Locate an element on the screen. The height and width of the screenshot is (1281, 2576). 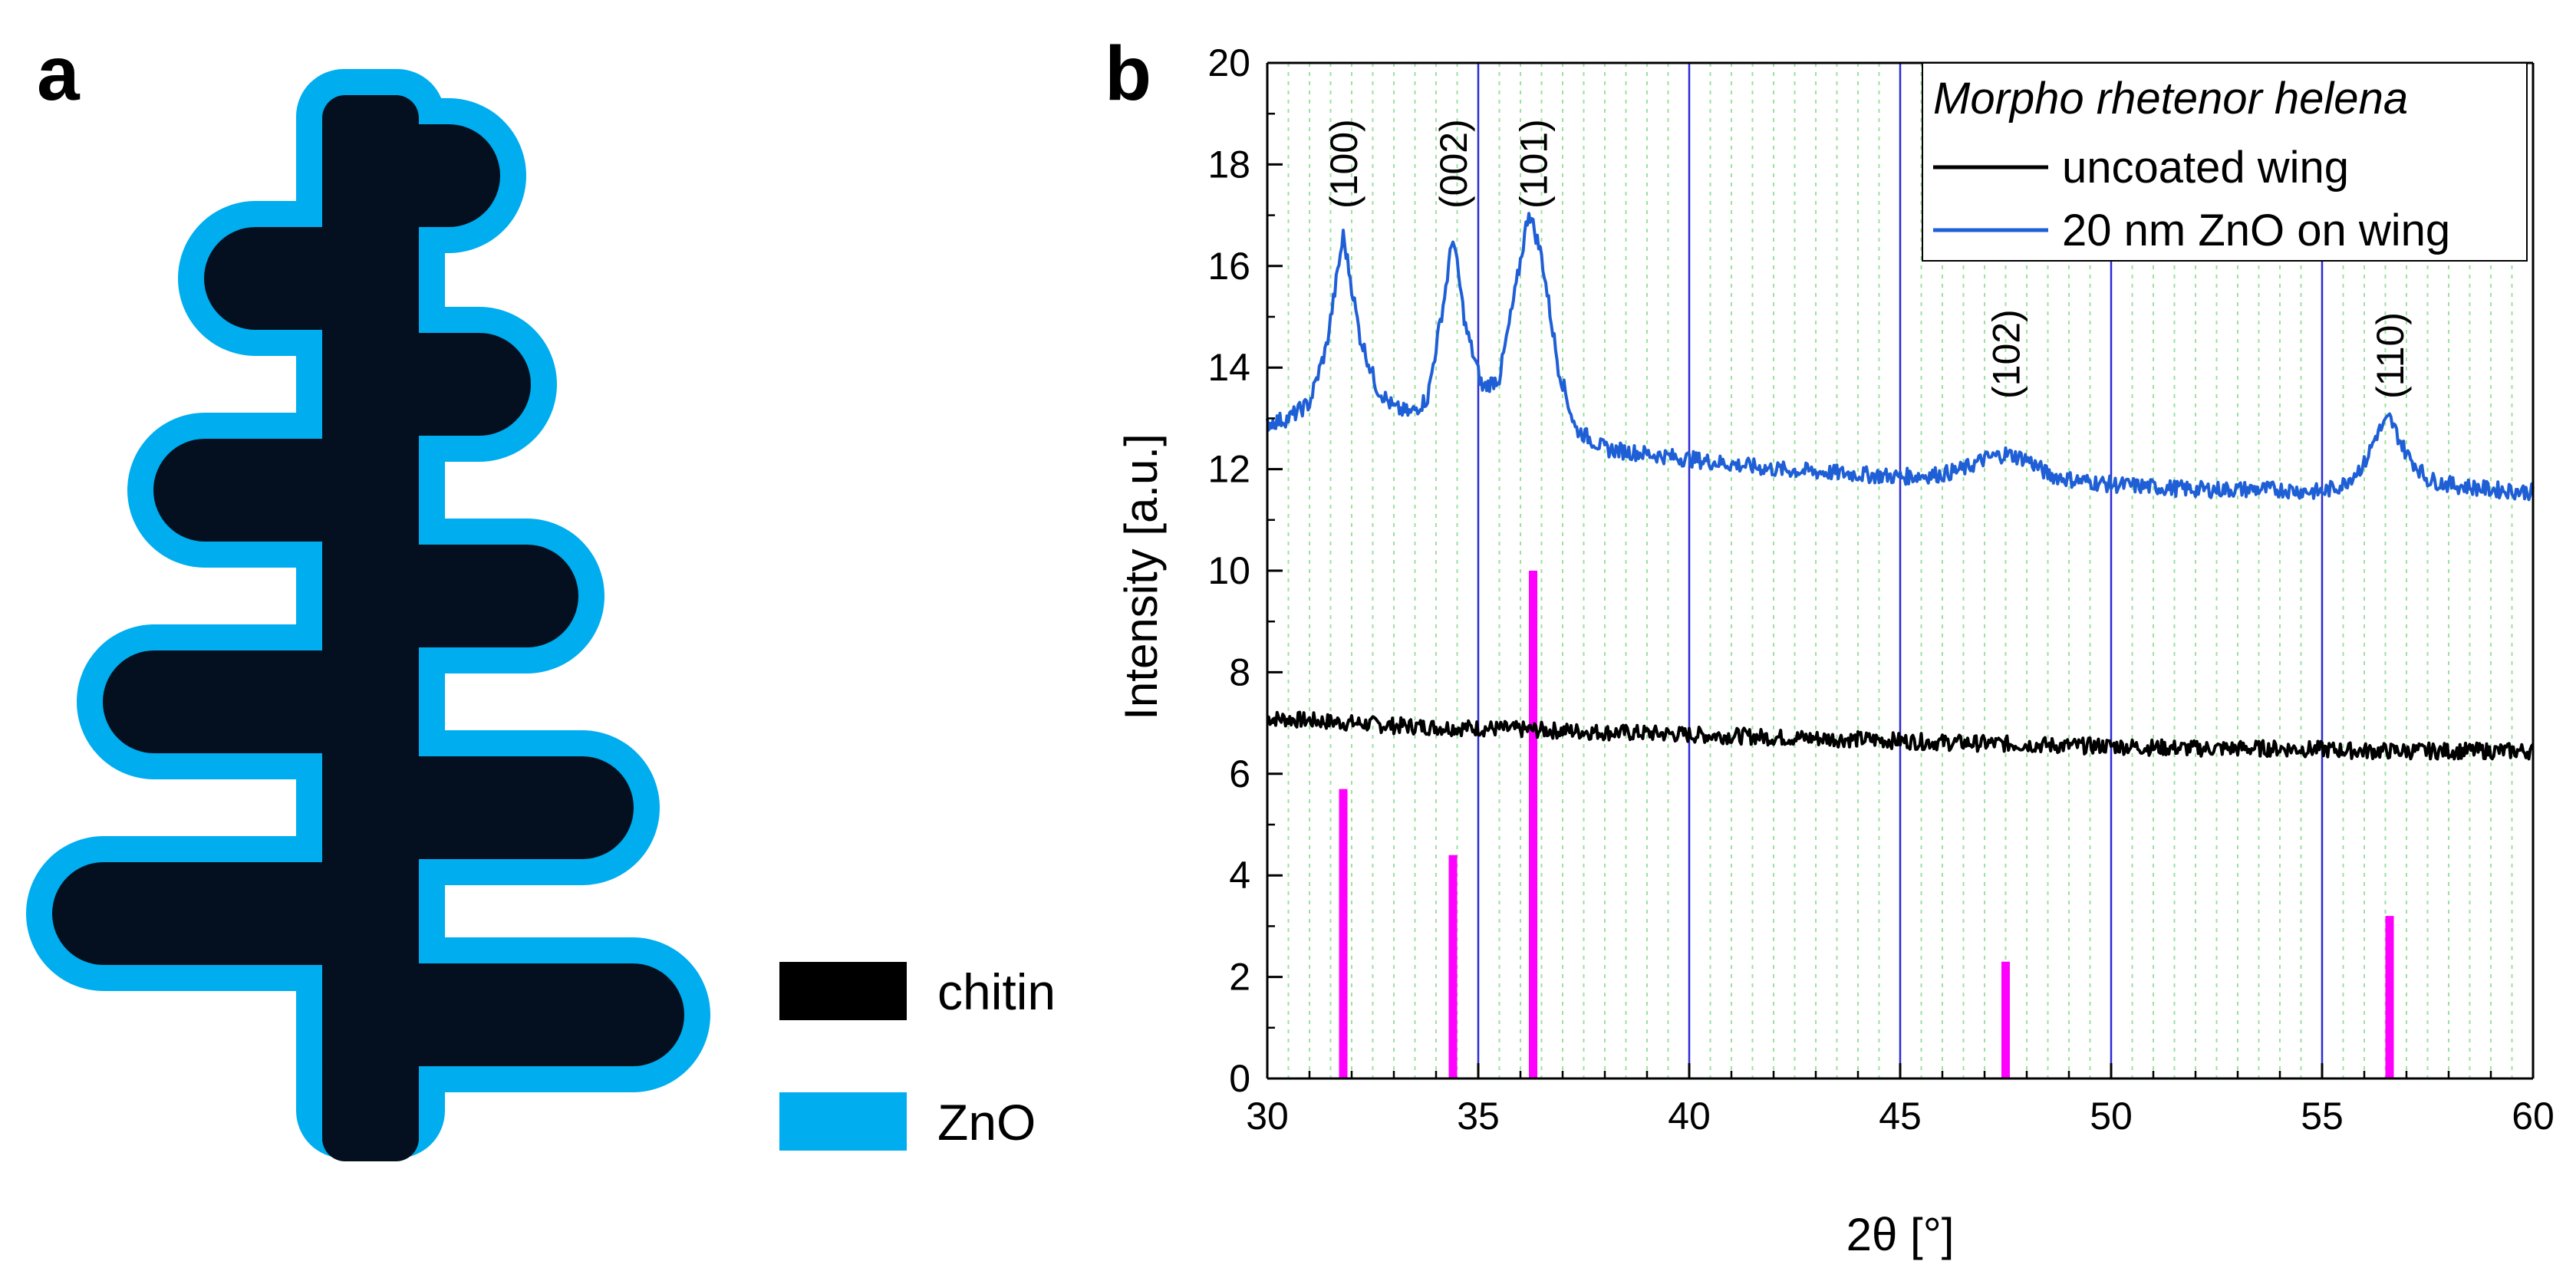
legend-entry-zno: 20 nm ZnO on wing is located at coordinates (2256, 230).